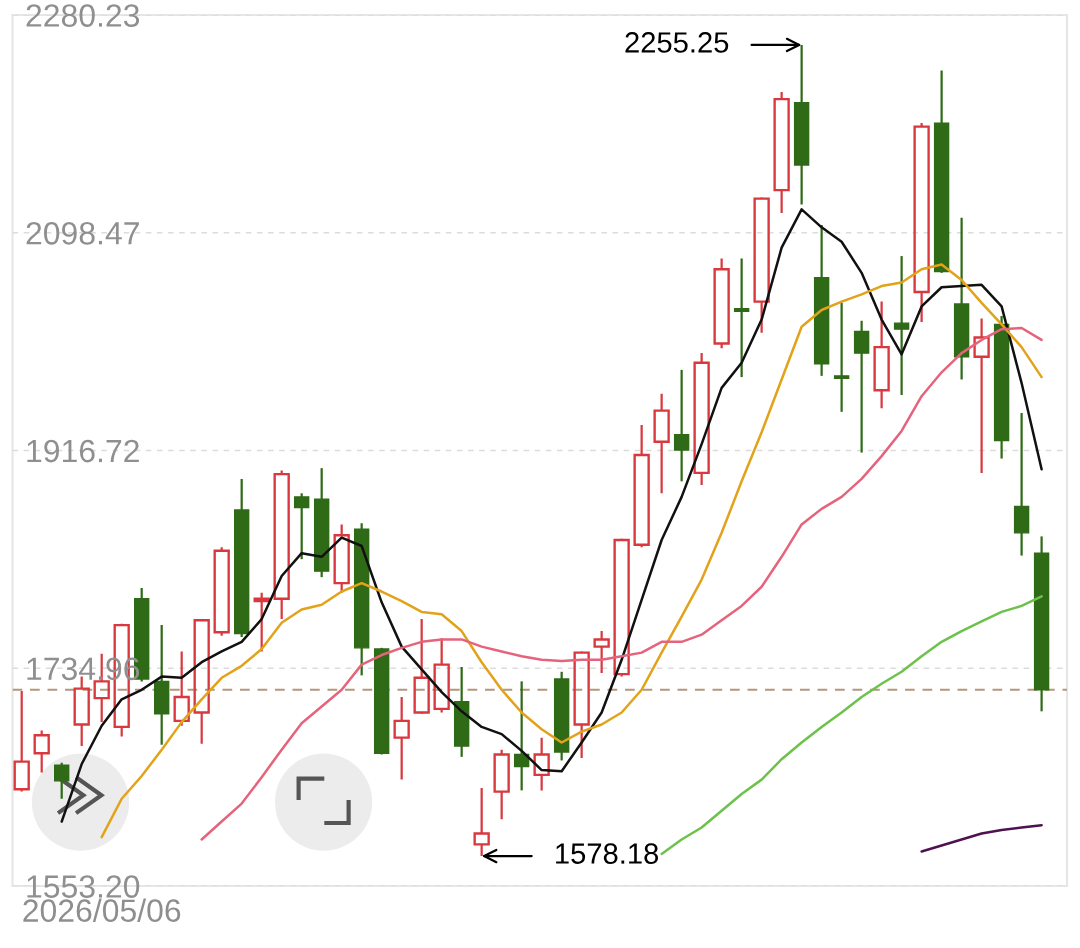 This screenshot has height=948, width=1080. What do you see at coordinates (83, 451) in the screenshot?
I see `y-tick-label: 1916.72` at bounding box center [83, 451].